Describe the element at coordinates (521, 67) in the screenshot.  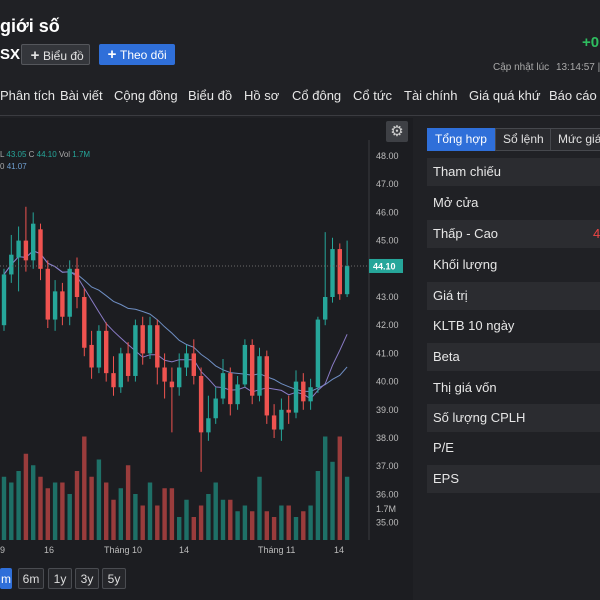
I see `update-label: Cập nhật lúc` at that location.